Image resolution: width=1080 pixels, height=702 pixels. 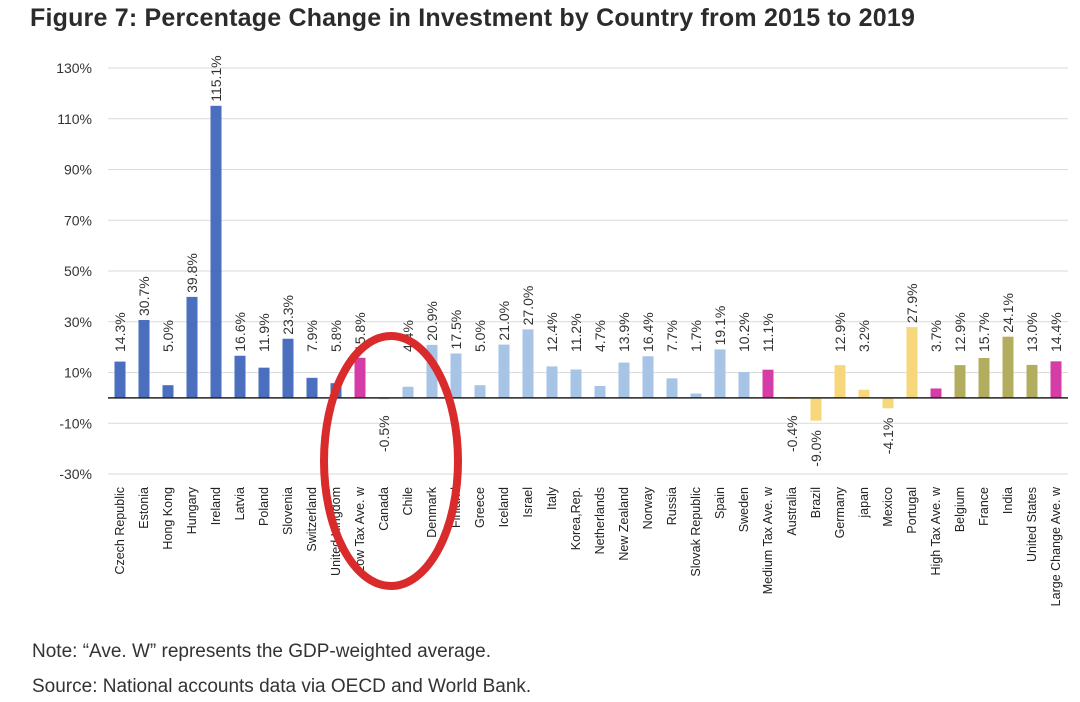 I want to click on bar-chile, so click(x=408, y=392).